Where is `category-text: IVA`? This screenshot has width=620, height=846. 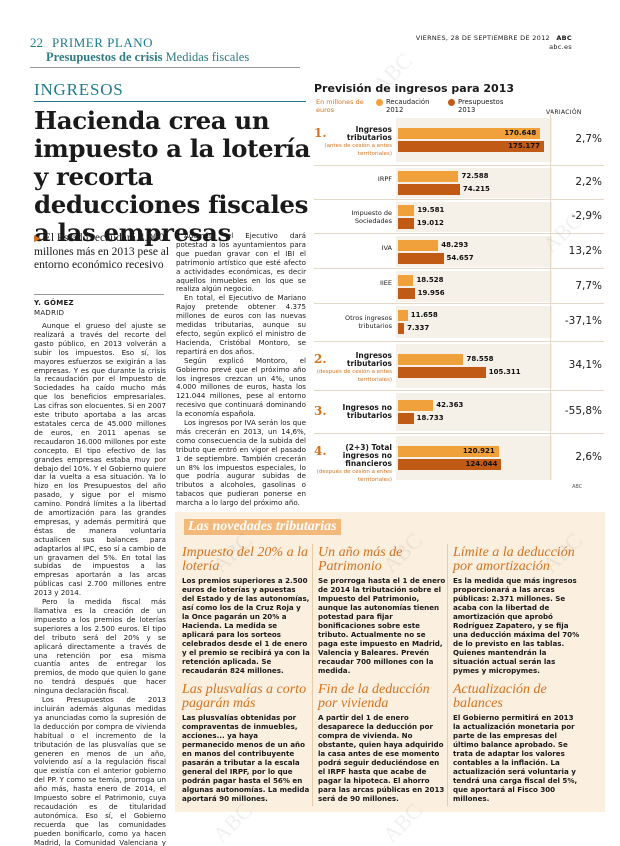
category-text: IVA is located at coordinates (386, 247).